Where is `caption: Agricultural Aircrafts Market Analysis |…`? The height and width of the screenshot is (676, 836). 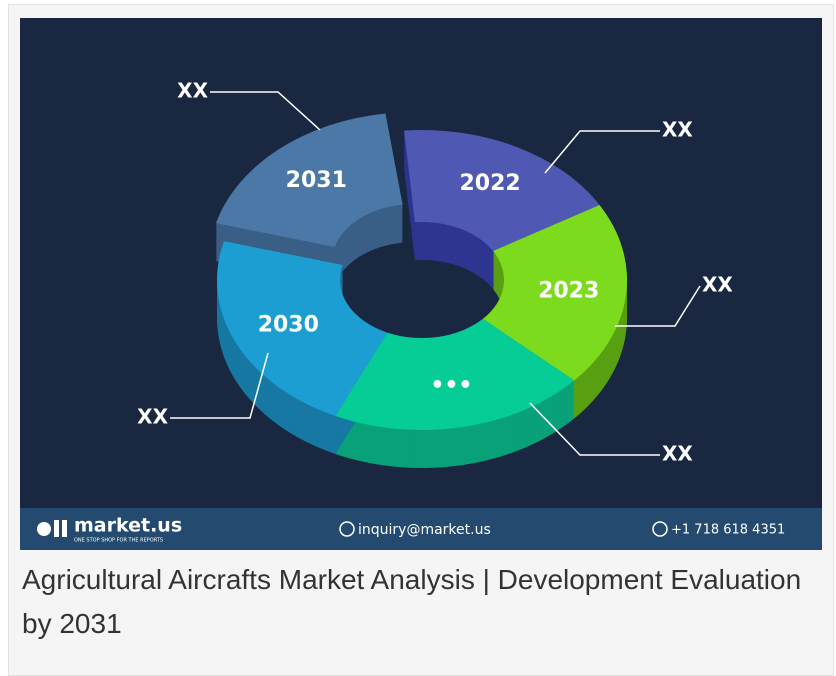 caption: Agricultural Aircrafts Market Analysis |… is located at coordinates (412, 601).